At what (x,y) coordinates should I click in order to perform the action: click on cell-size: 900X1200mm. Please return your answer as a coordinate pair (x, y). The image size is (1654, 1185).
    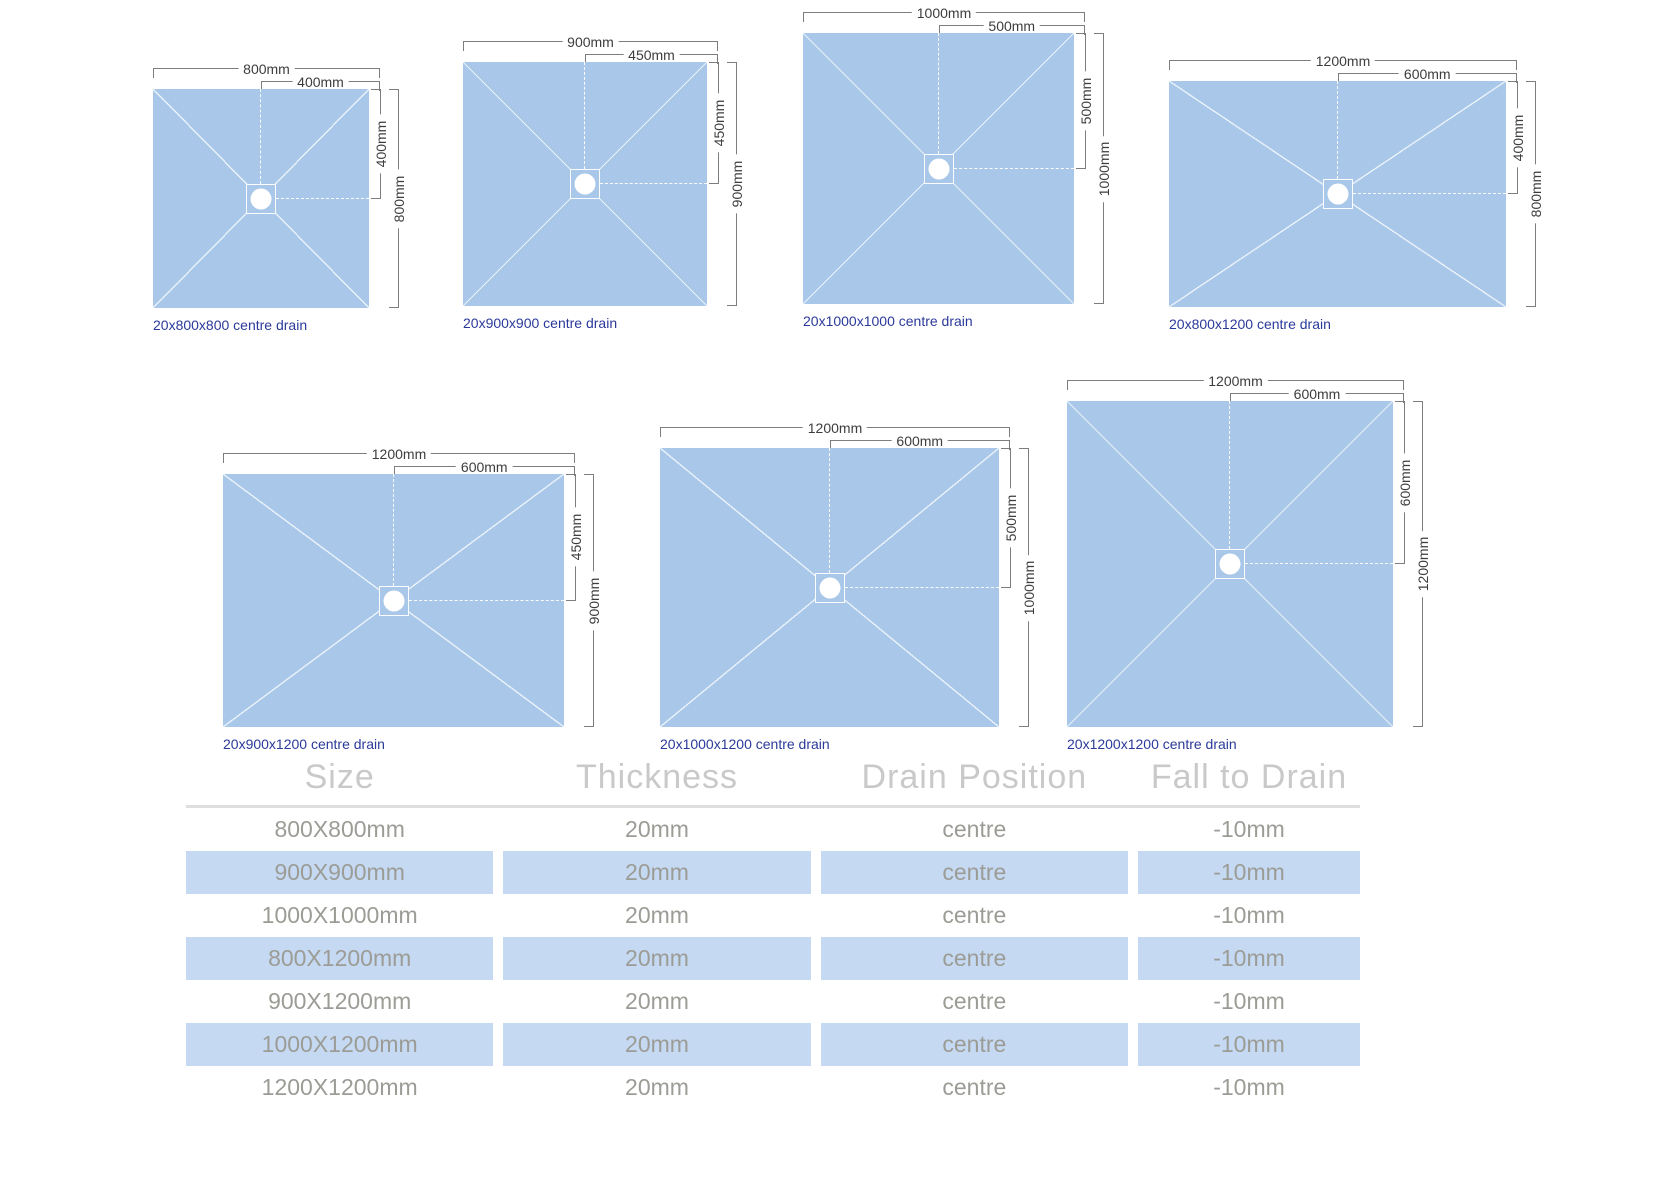
    Looking at the image, I should click on (340, 1001).